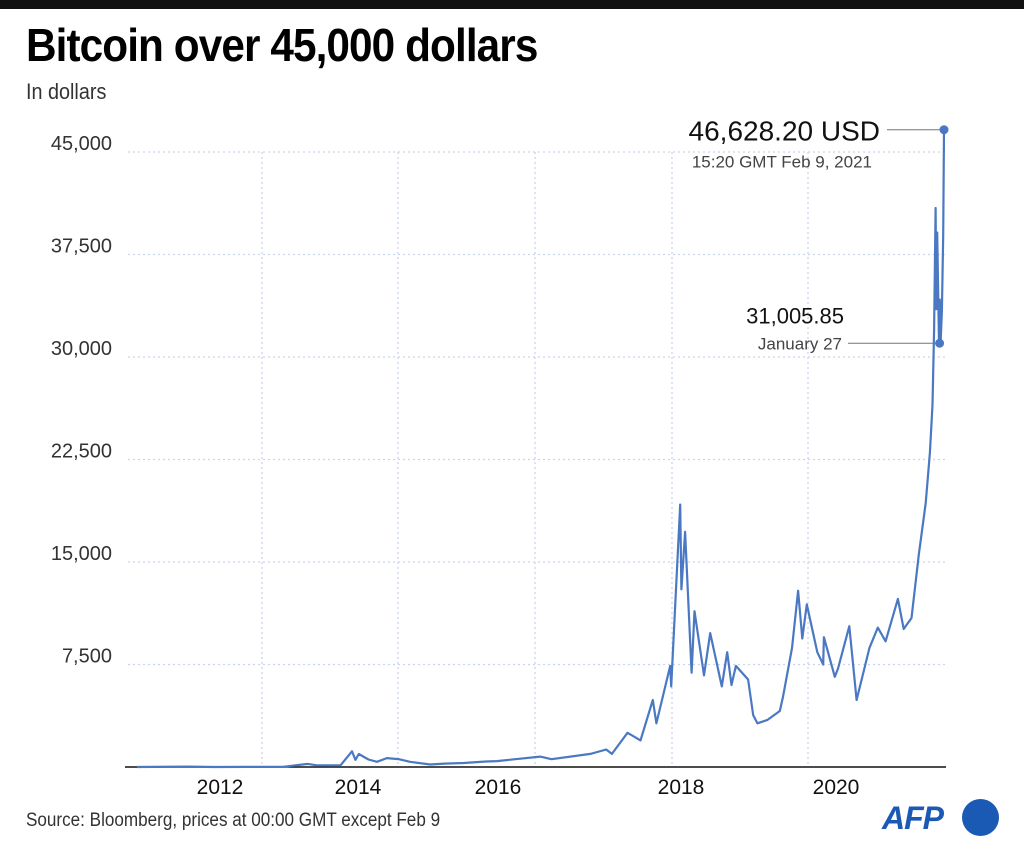  I want to click on afp-logo-text: AFP, so click(913, 818).